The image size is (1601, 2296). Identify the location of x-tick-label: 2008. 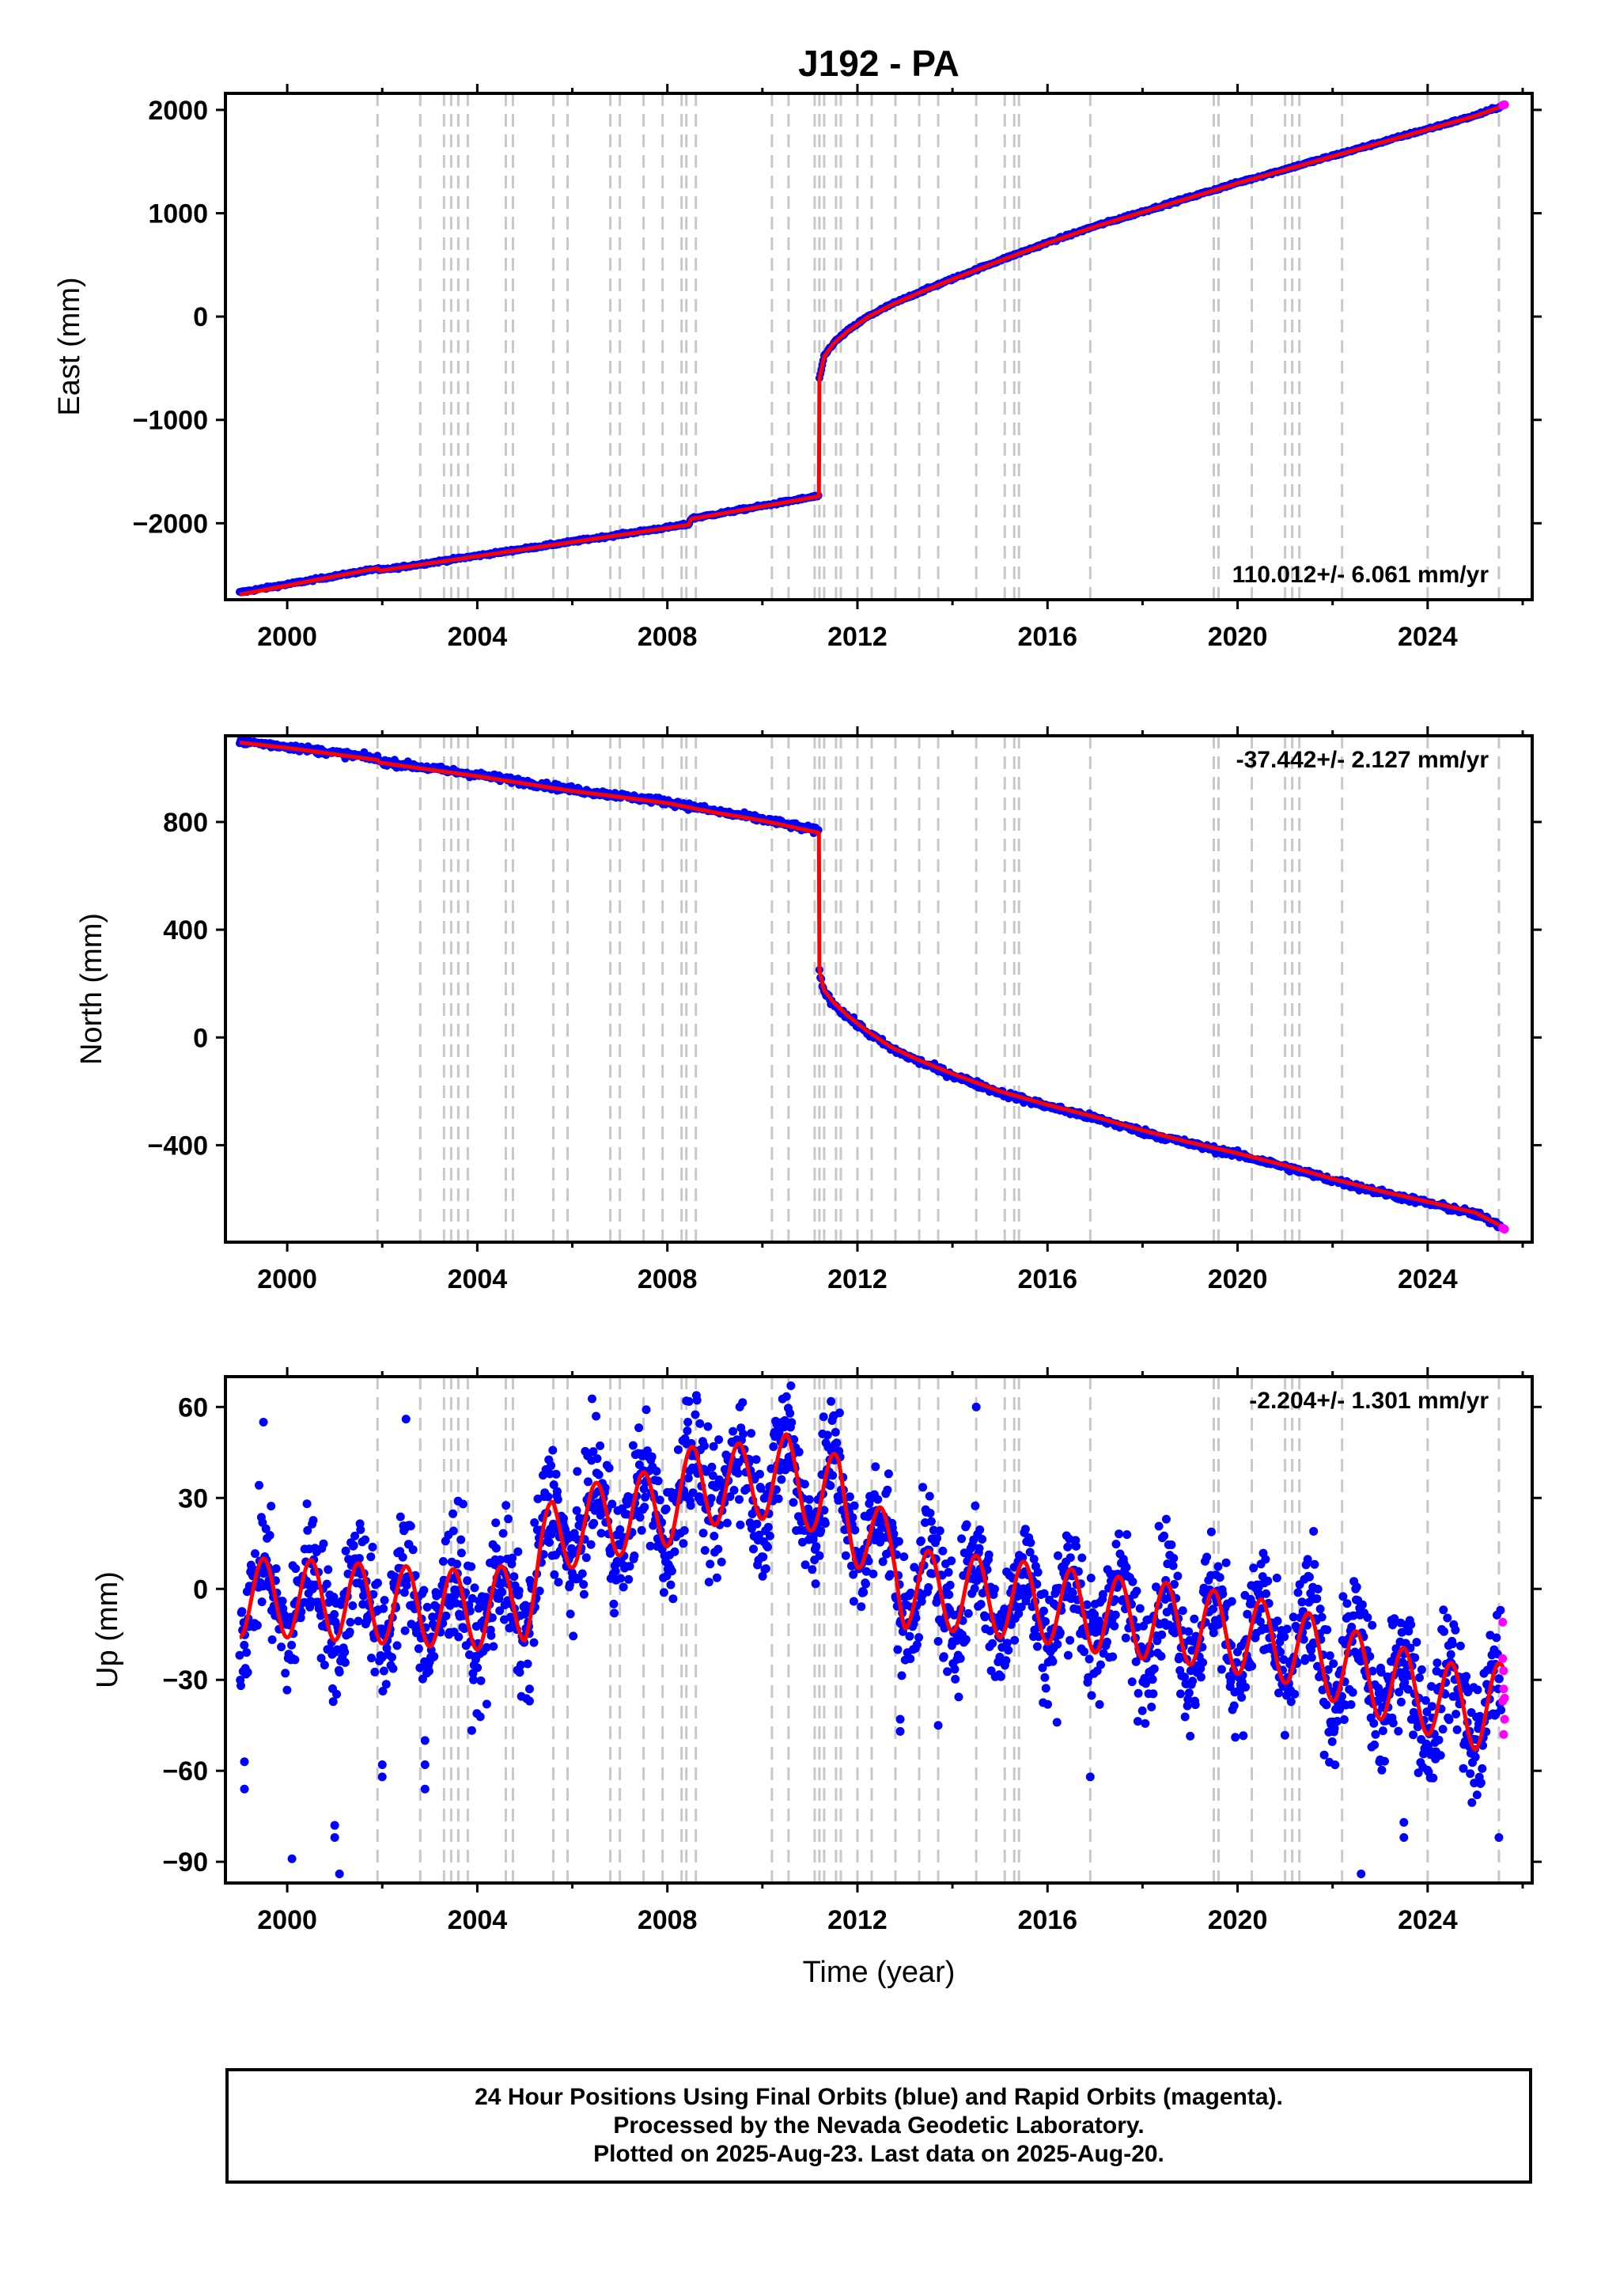
(668, 1279).